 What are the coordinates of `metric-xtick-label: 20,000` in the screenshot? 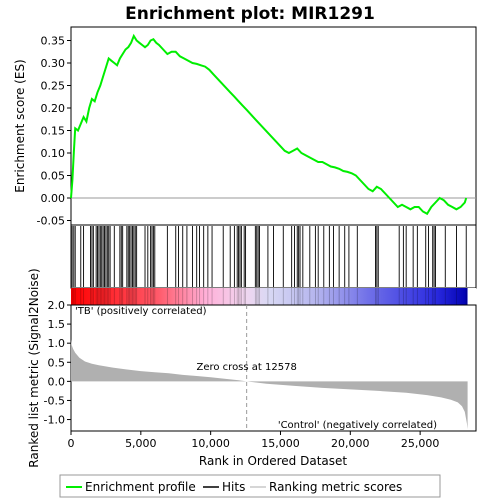 It's located at (350, 443).